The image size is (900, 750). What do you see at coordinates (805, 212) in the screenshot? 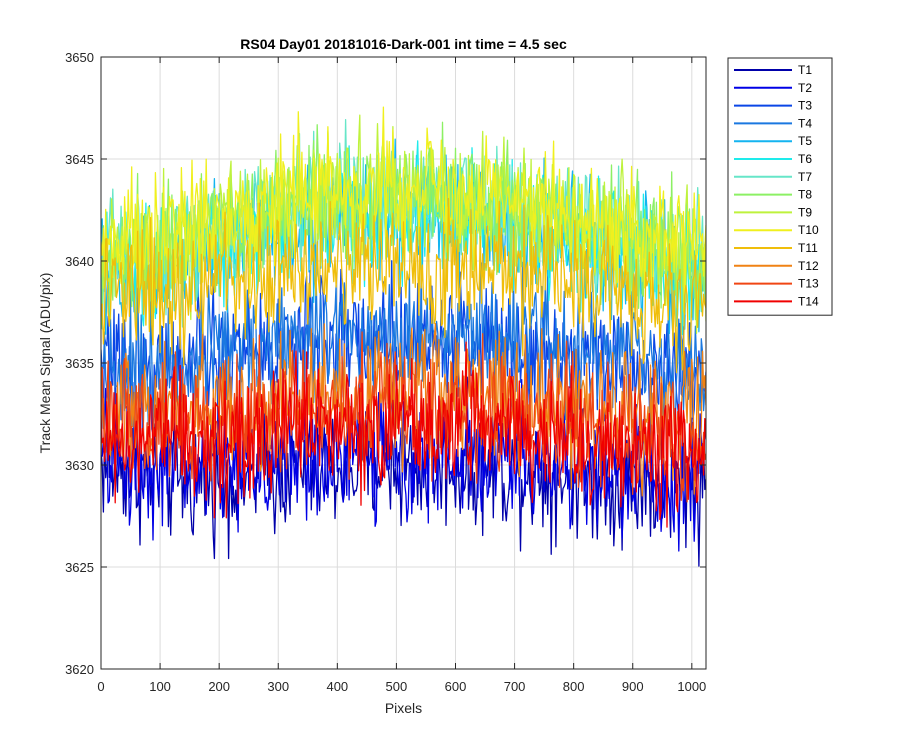
I see `legend-label-T9: T9` at bounding box center [805, 212].